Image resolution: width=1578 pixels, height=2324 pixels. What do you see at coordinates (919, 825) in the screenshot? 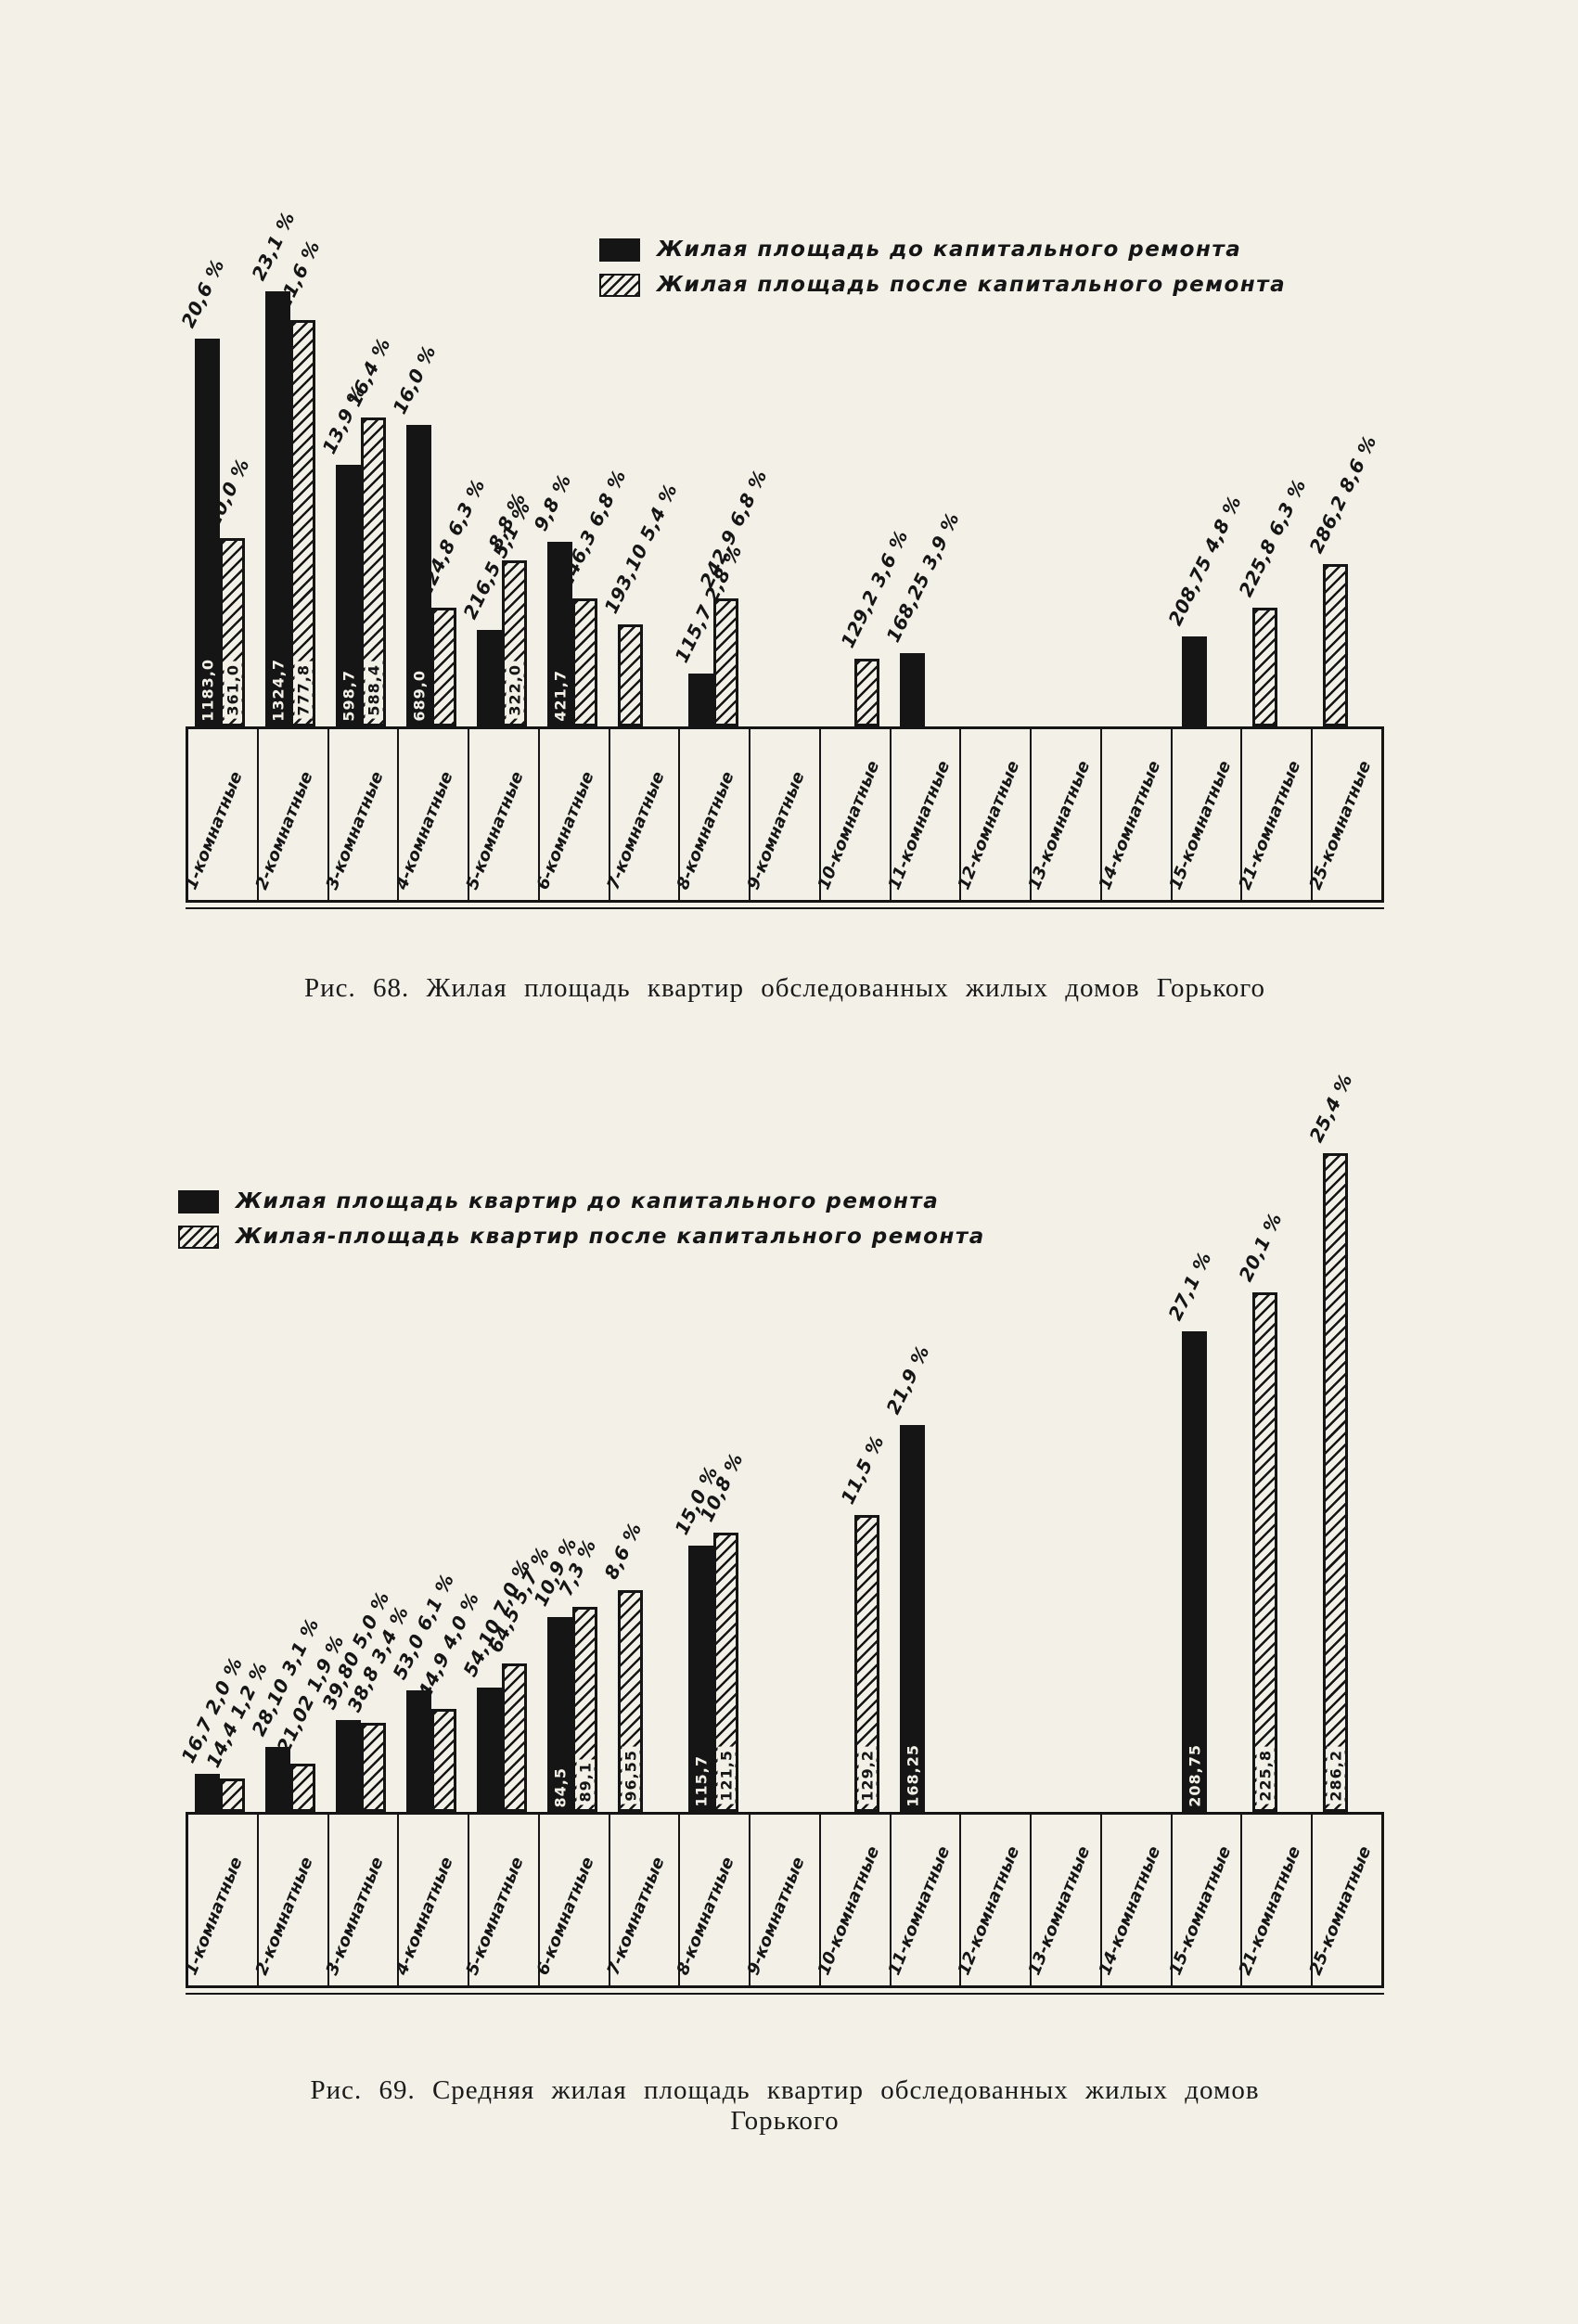
I see `category-label: 11-комнатные` at bounding box center [919, 825].